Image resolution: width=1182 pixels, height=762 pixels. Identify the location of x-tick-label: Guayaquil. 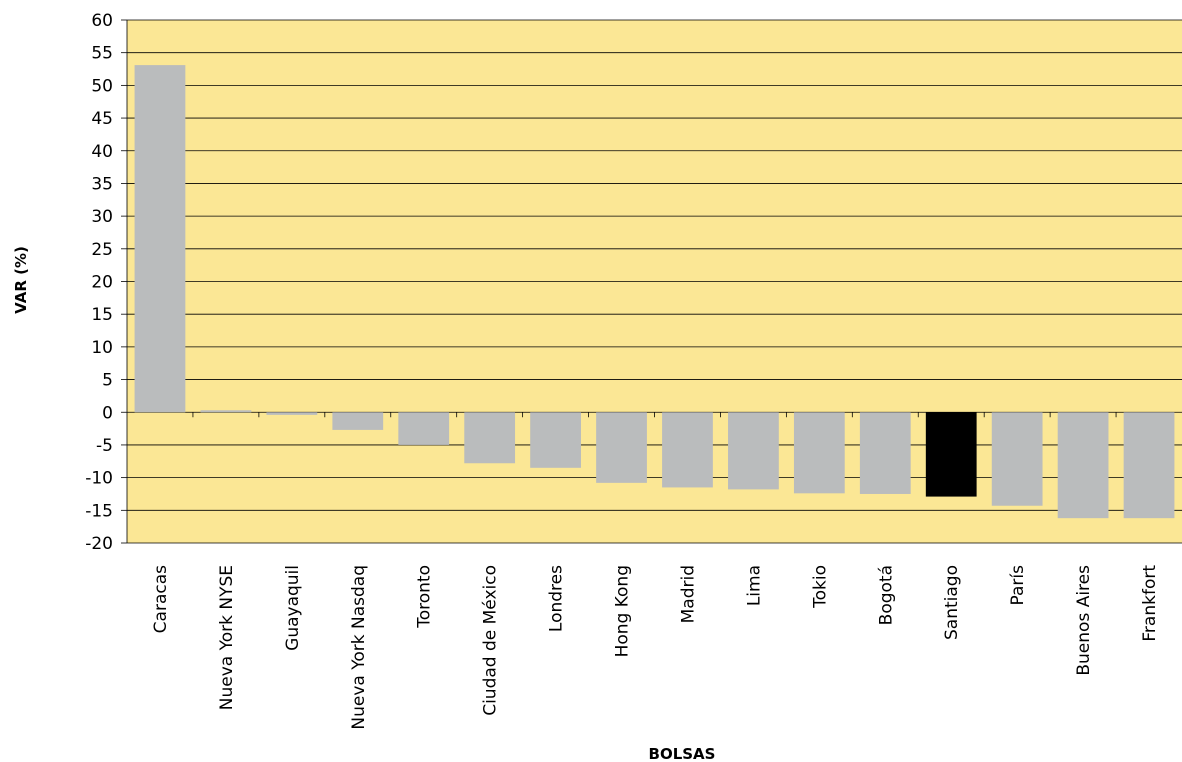
(293, 608).